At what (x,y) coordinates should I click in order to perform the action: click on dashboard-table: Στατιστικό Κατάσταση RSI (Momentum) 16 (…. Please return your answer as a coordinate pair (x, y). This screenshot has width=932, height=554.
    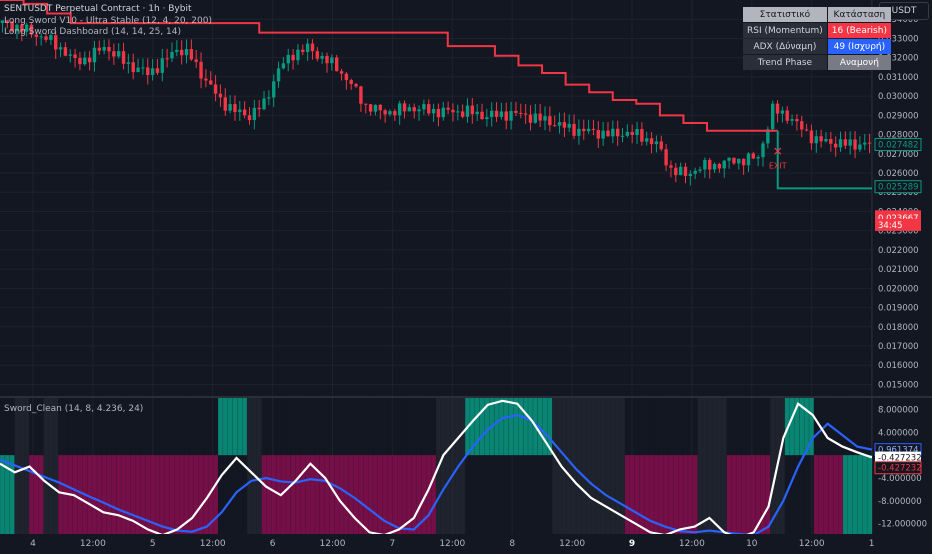
    Looking at the image, I should click on (817, 38).